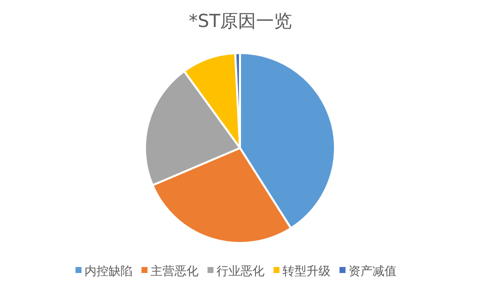 The width and height of the screenshot is (481, 289). What do you see at coordinates (306, 271) in the screenshot?
I see `legend-label: 转型升级` at bounding box center [306, 271].